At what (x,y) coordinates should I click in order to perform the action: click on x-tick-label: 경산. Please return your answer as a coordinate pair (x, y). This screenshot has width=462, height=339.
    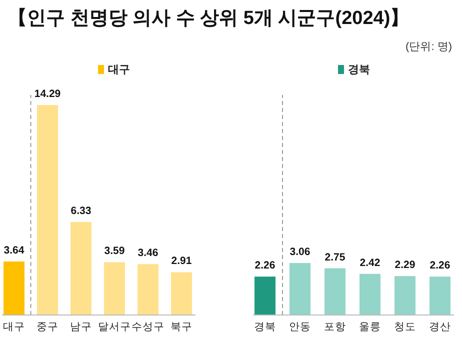
    Looking at the image, I should click on (440, 327).